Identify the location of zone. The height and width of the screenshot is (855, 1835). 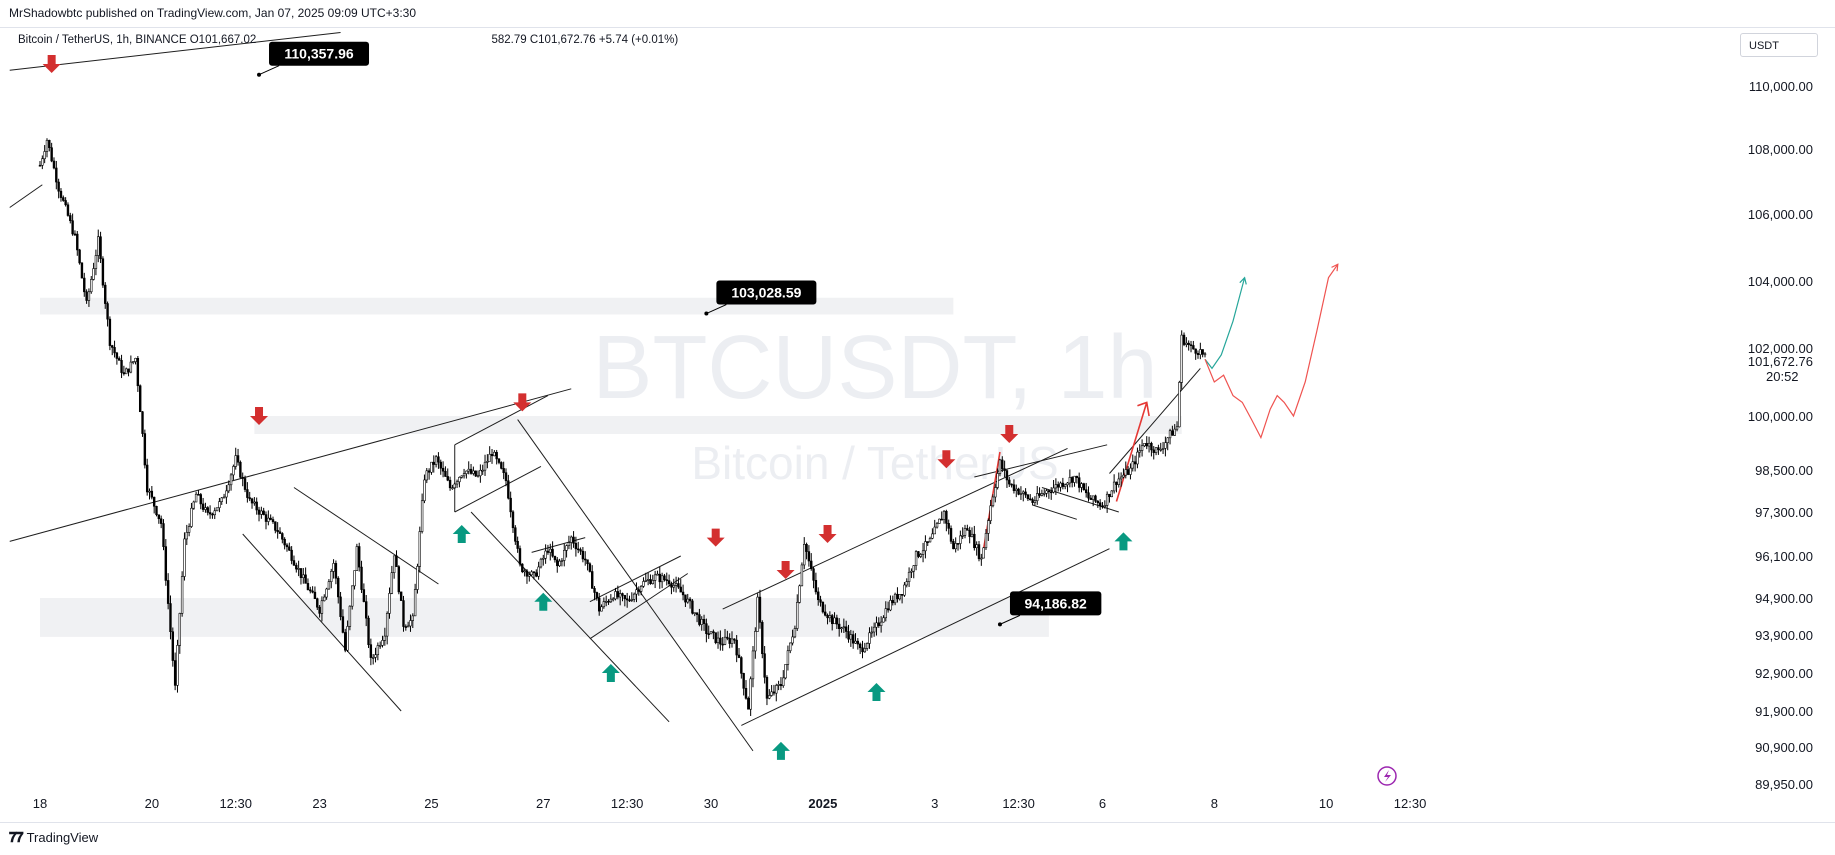
(718, 425).